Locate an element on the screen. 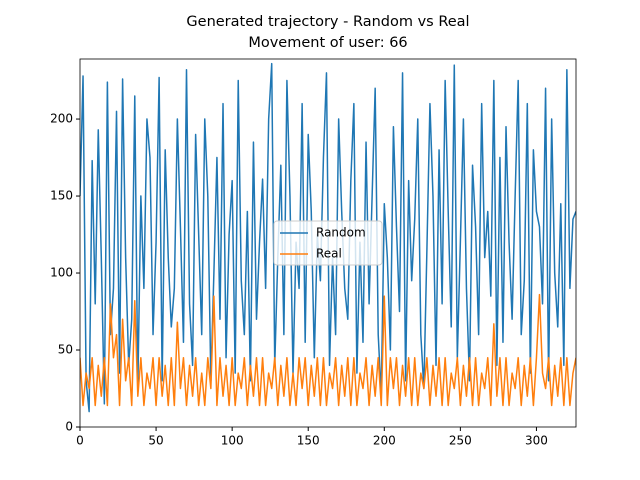 This screenshot has width=640, height=480. x-tick-label: 0 is located at coordinates (80, 441).